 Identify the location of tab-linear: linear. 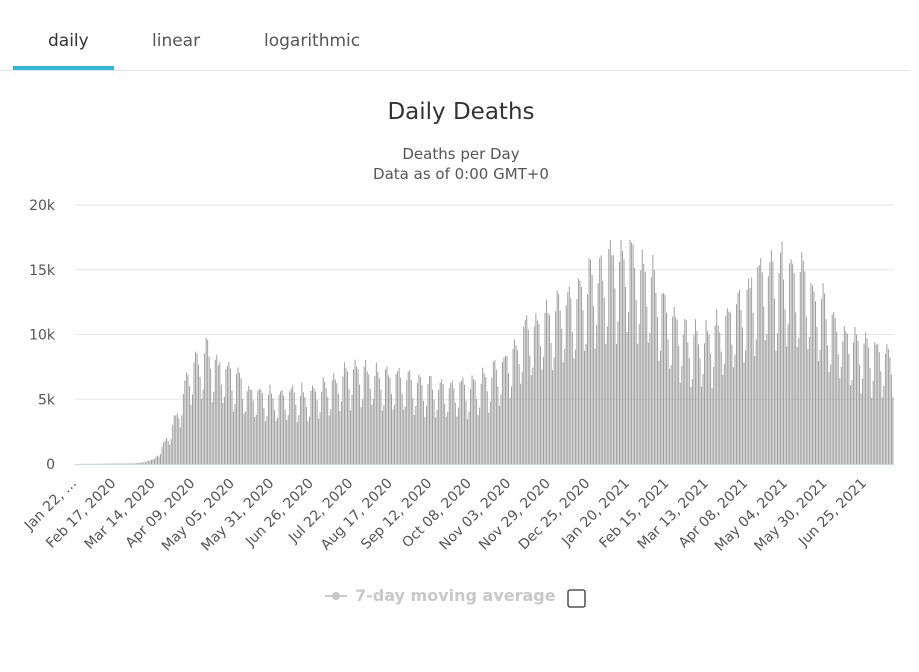
(176, 41).